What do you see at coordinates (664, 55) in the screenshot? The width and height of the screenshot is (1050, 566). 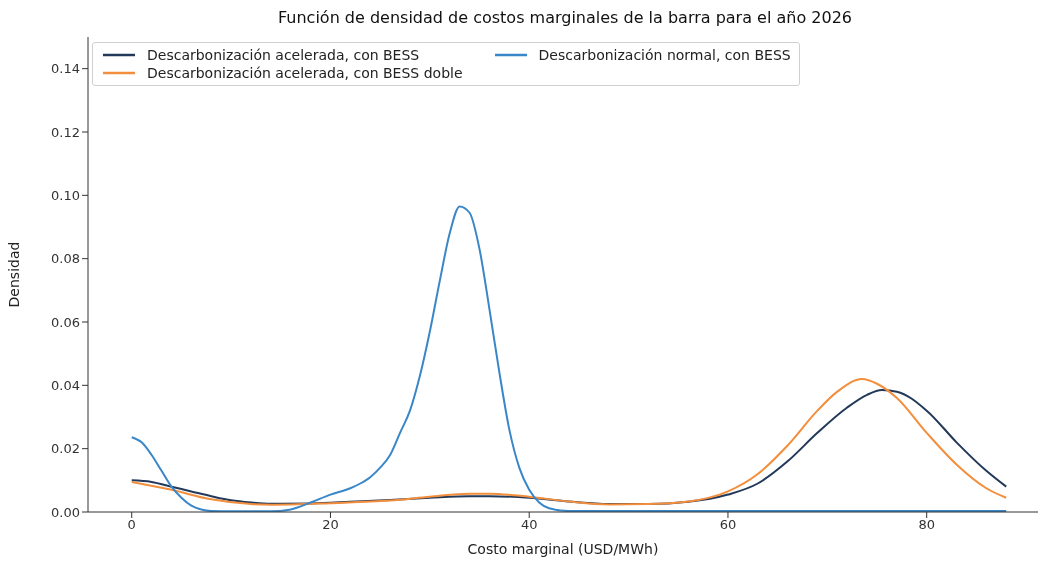 I see `legend-label: Descarbonización normal, con BESS` at bounding box center [664, 55].